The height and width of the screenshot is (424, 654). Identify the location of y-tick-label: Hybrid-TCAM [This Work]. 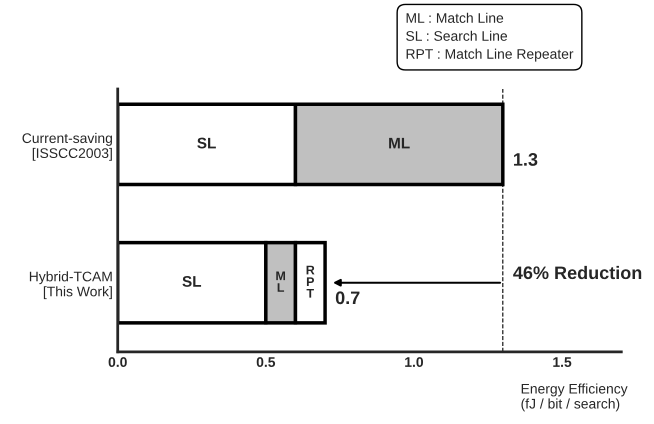
(71, 285).